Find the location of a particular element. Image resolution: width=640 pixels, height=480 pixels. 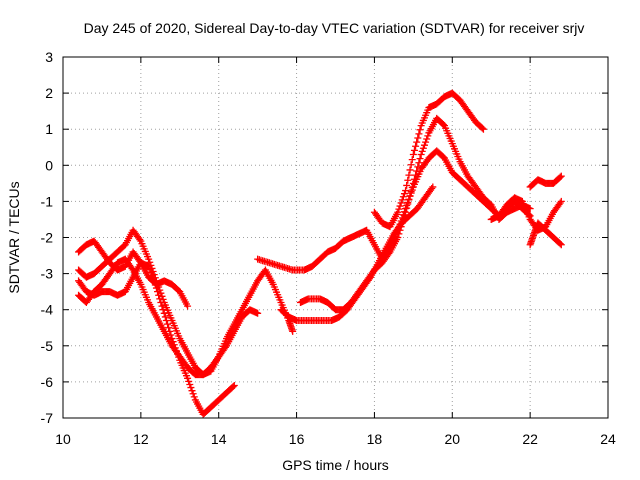

series-track-j is located at coordinates (545, 234).